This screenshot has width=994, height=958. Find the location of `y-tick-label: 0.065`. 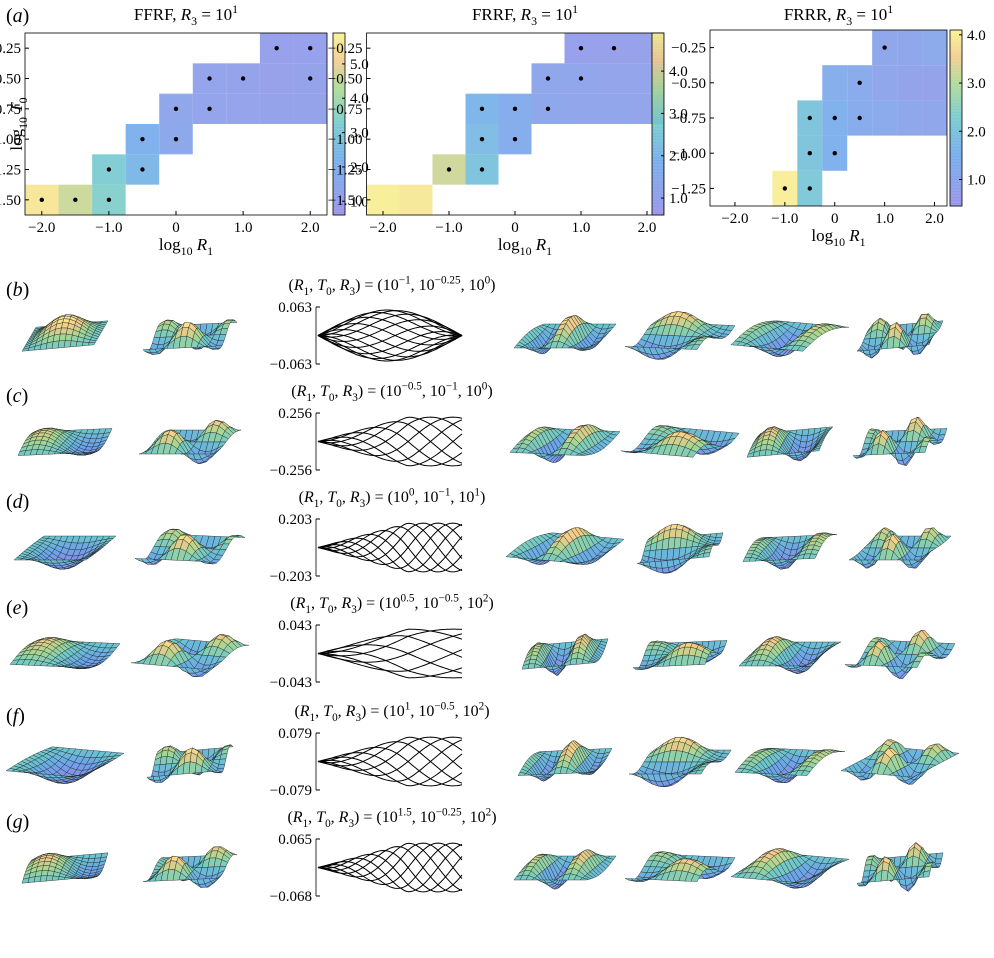

y-tick-label: 0.065 is located at coordinates (295, 840).